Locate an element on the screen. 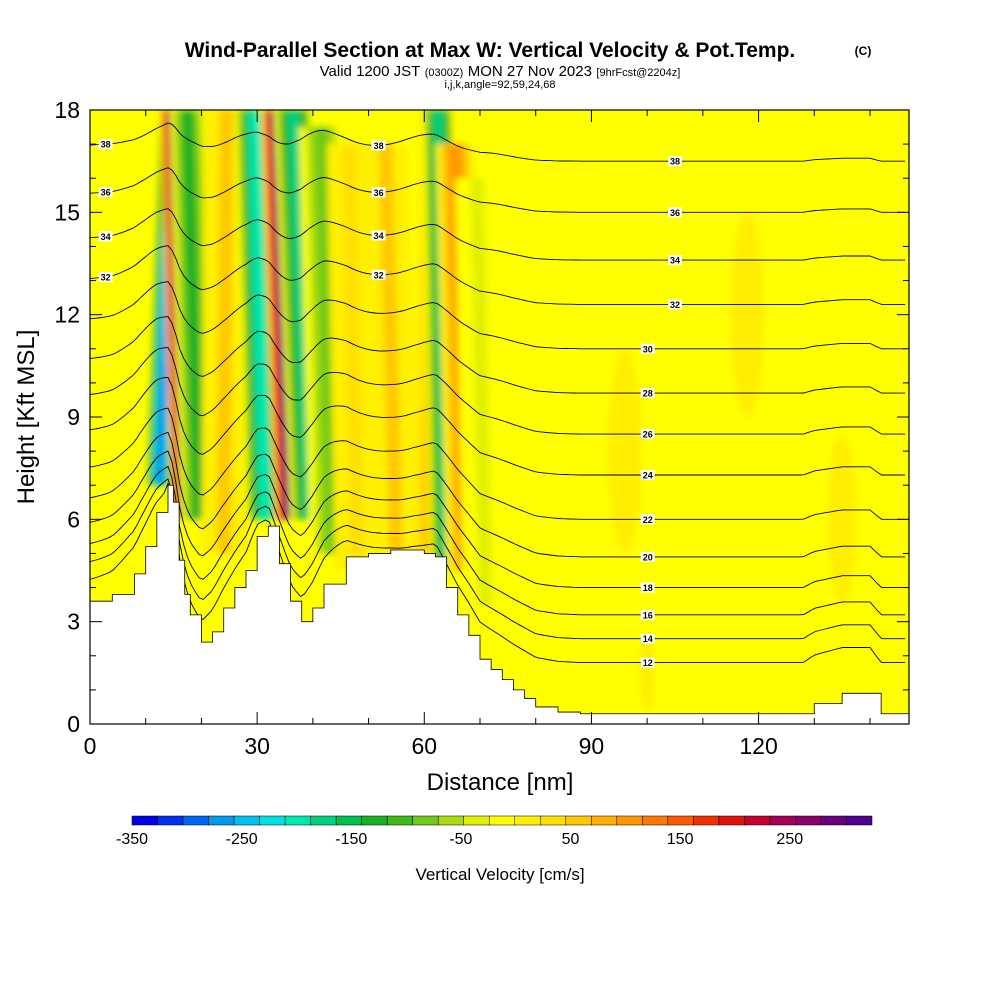  theta-contour-label: 28 is located at coordinates (648, 394).